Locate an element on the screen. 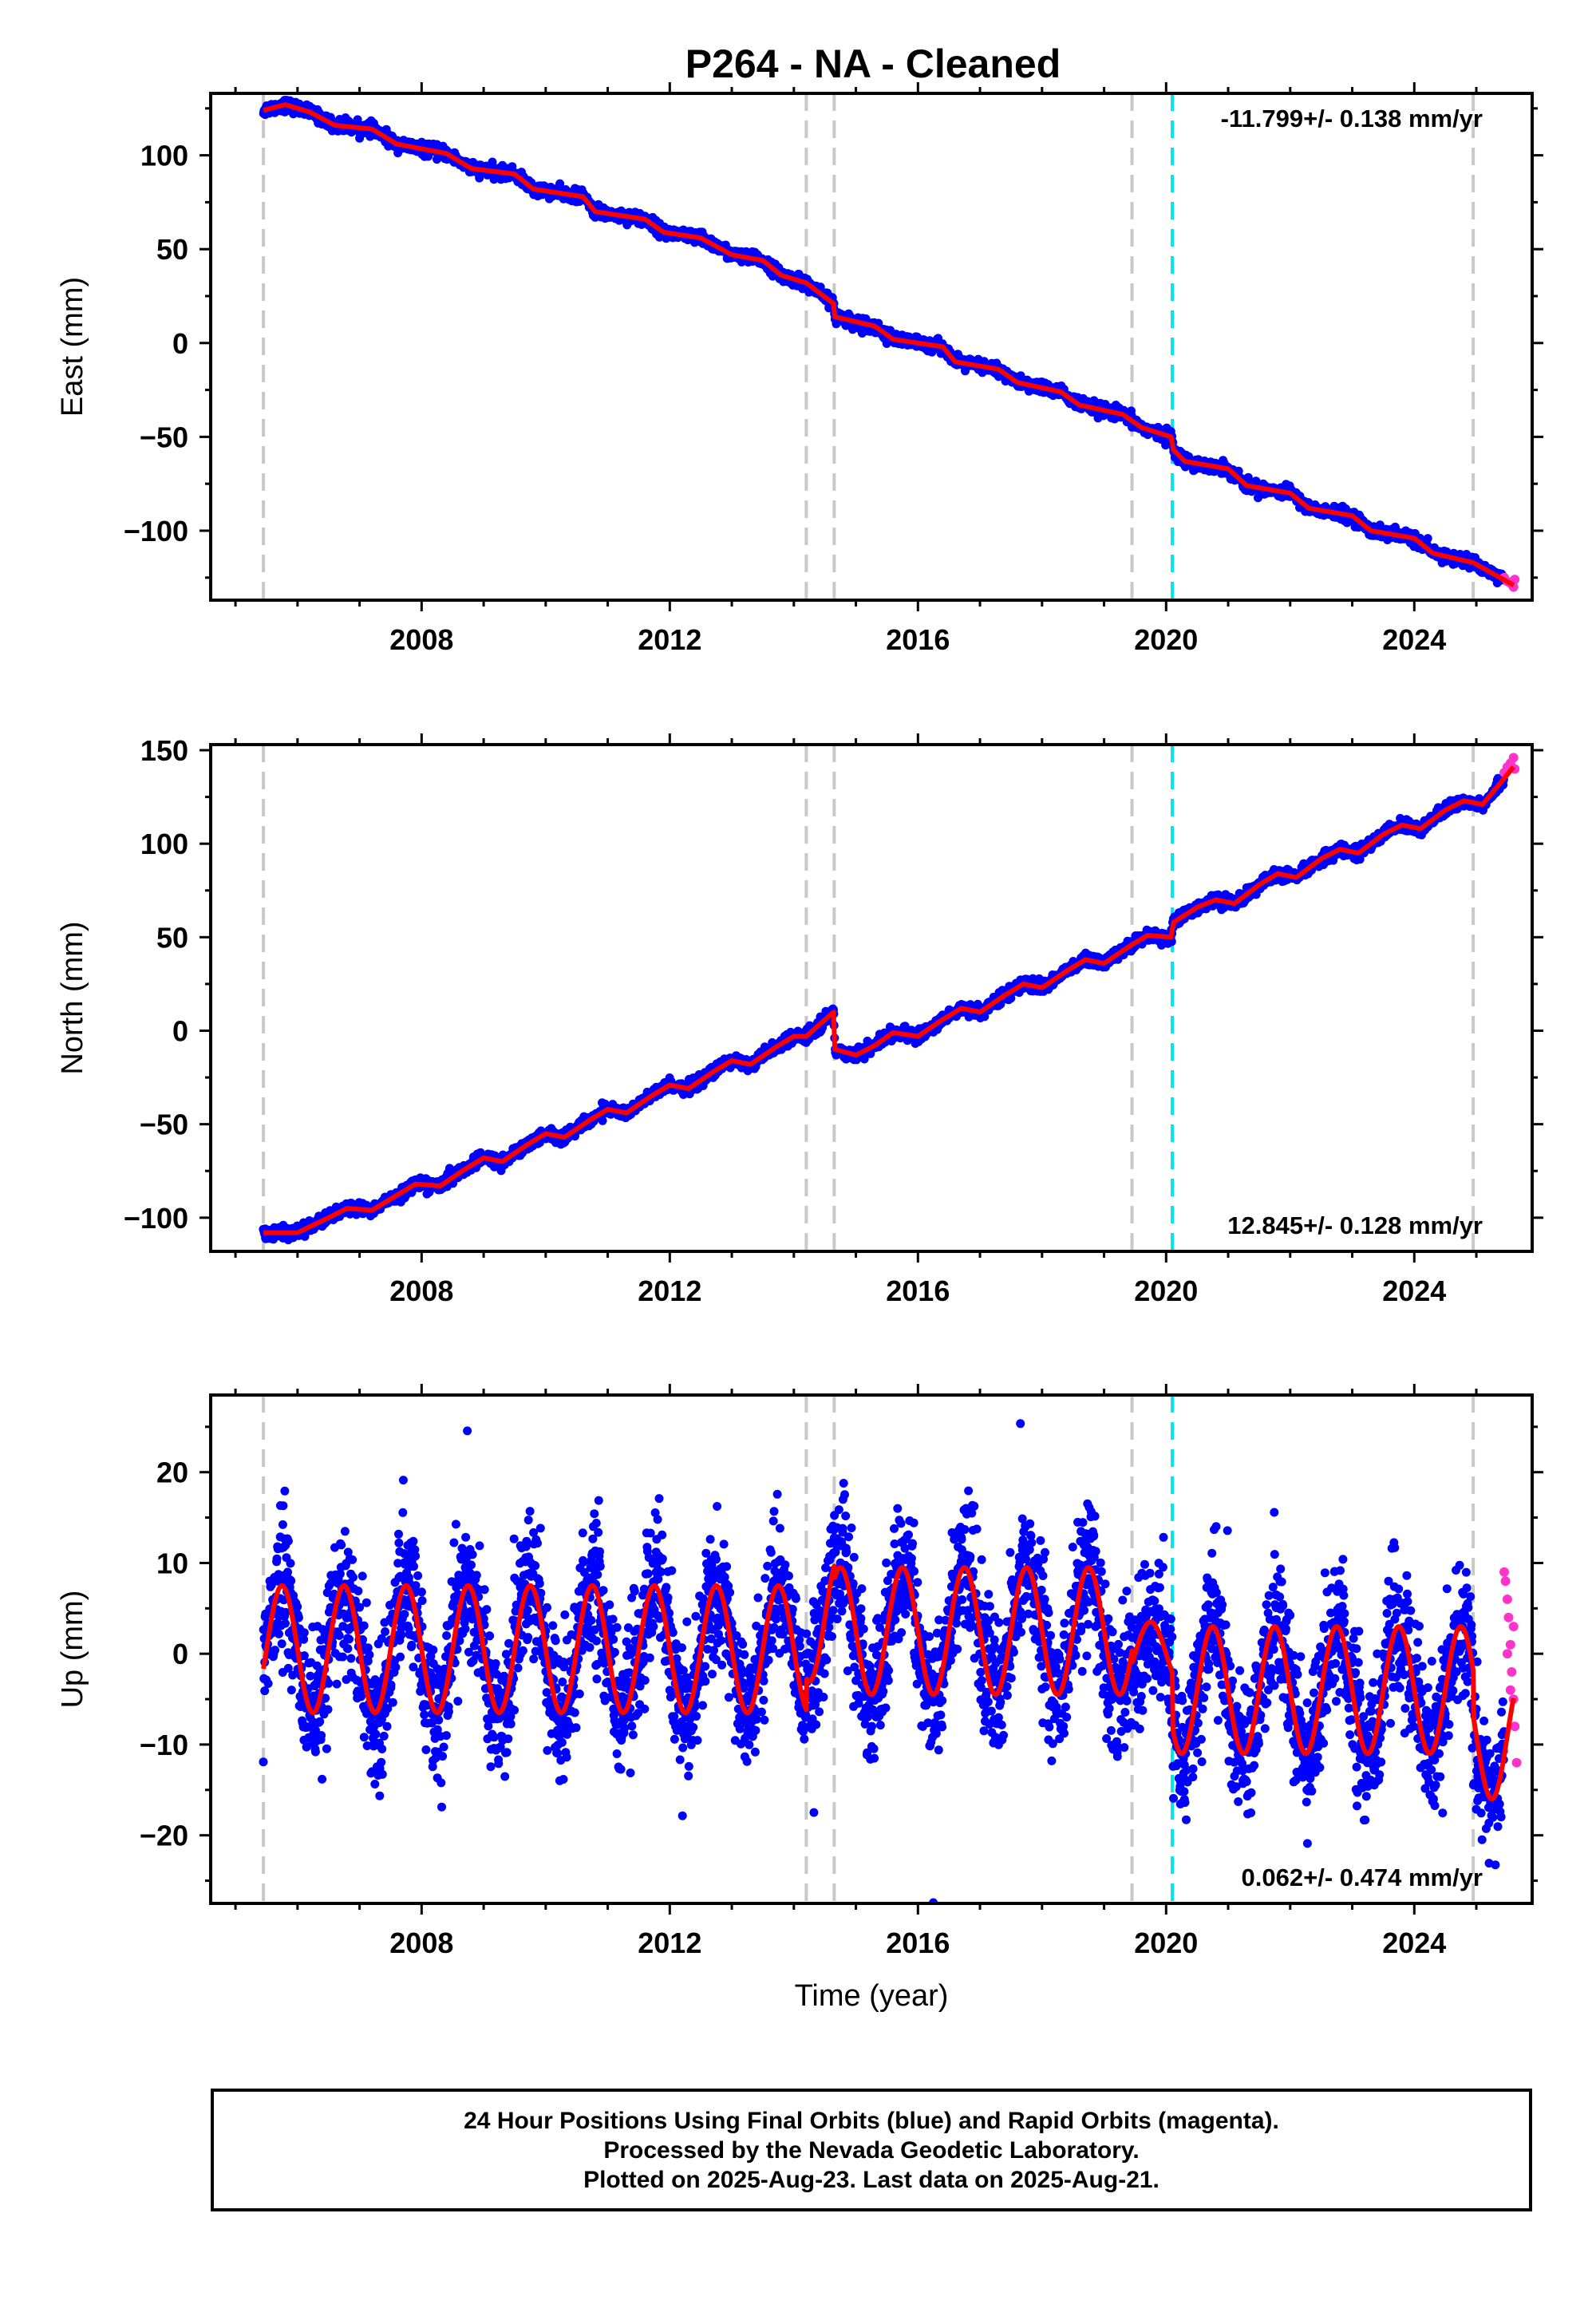 The height and width of the screenshot is (2316, 1596). chart-title: P264 - NA - Cleaned is located at coordinates (873, 63).